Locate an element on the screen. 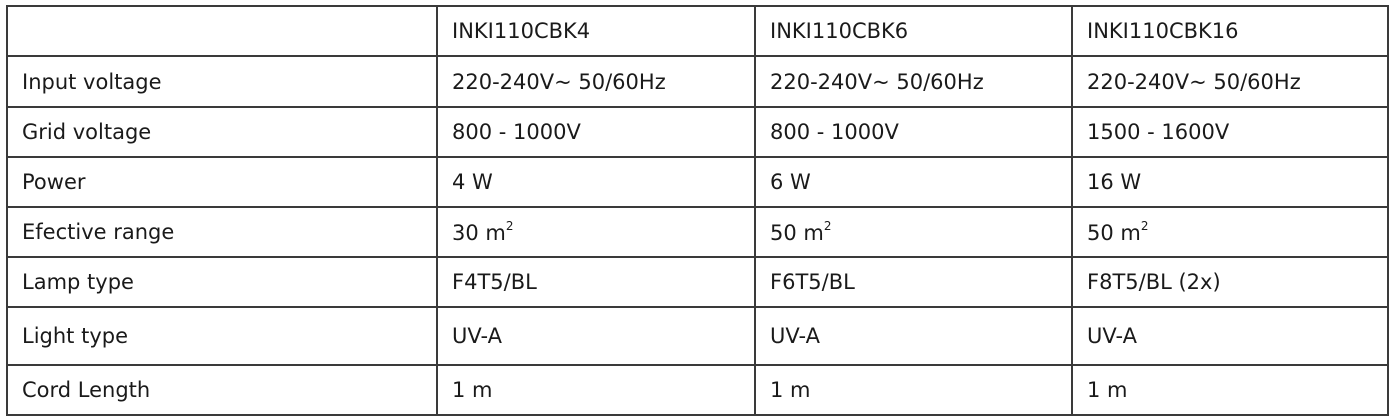 The width and height of the screenshot is (1392, 419). table-row: Light type UV-A UV-A UV-A is located at coordinates (697, 336).